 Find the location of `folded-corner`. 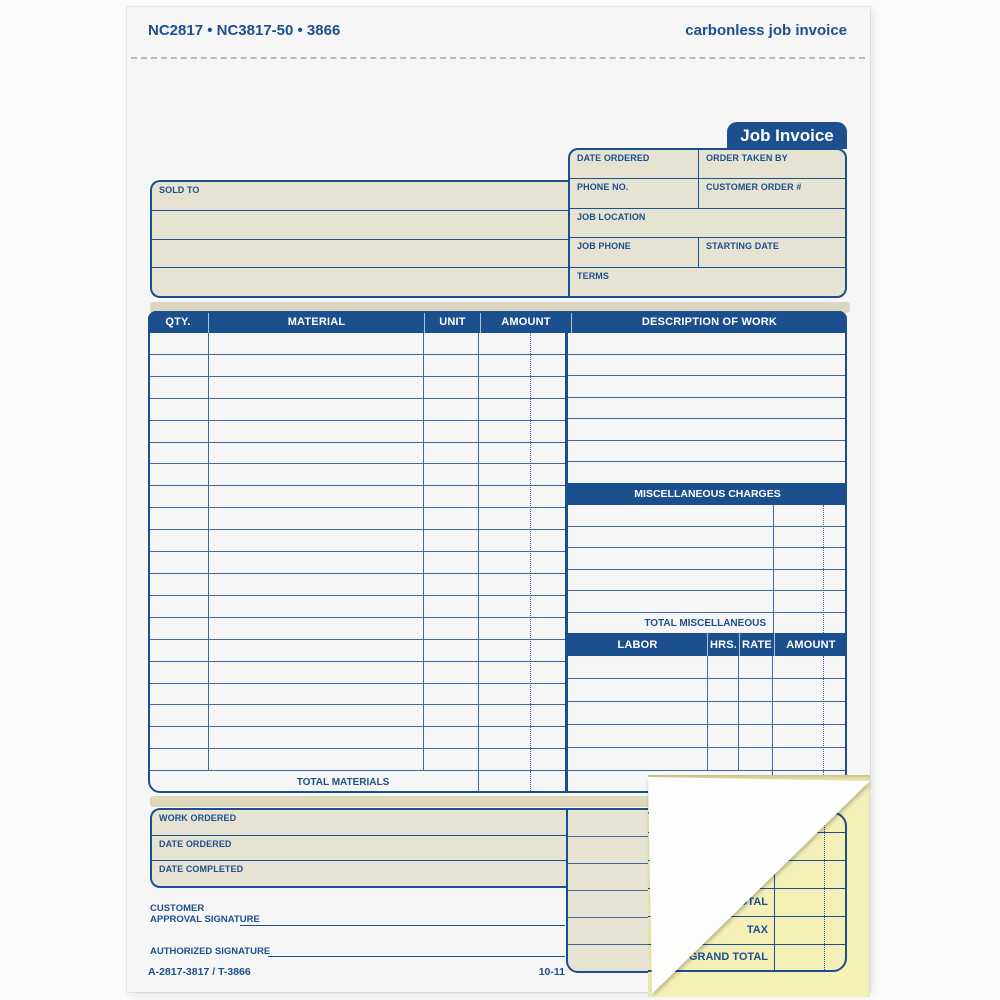

folded-corner is located at coordinates (759, 886).